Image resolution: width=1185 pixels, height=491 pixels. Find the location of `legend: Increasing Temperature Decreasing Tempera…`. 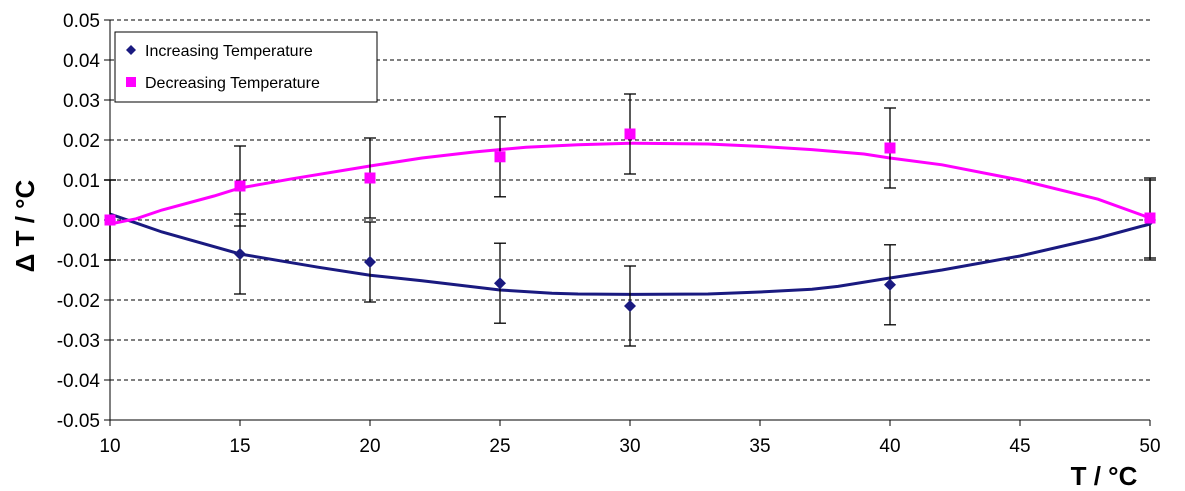

legend: Increasing Temperature Decreasing Tempera… is located at coordinates (246, 67).